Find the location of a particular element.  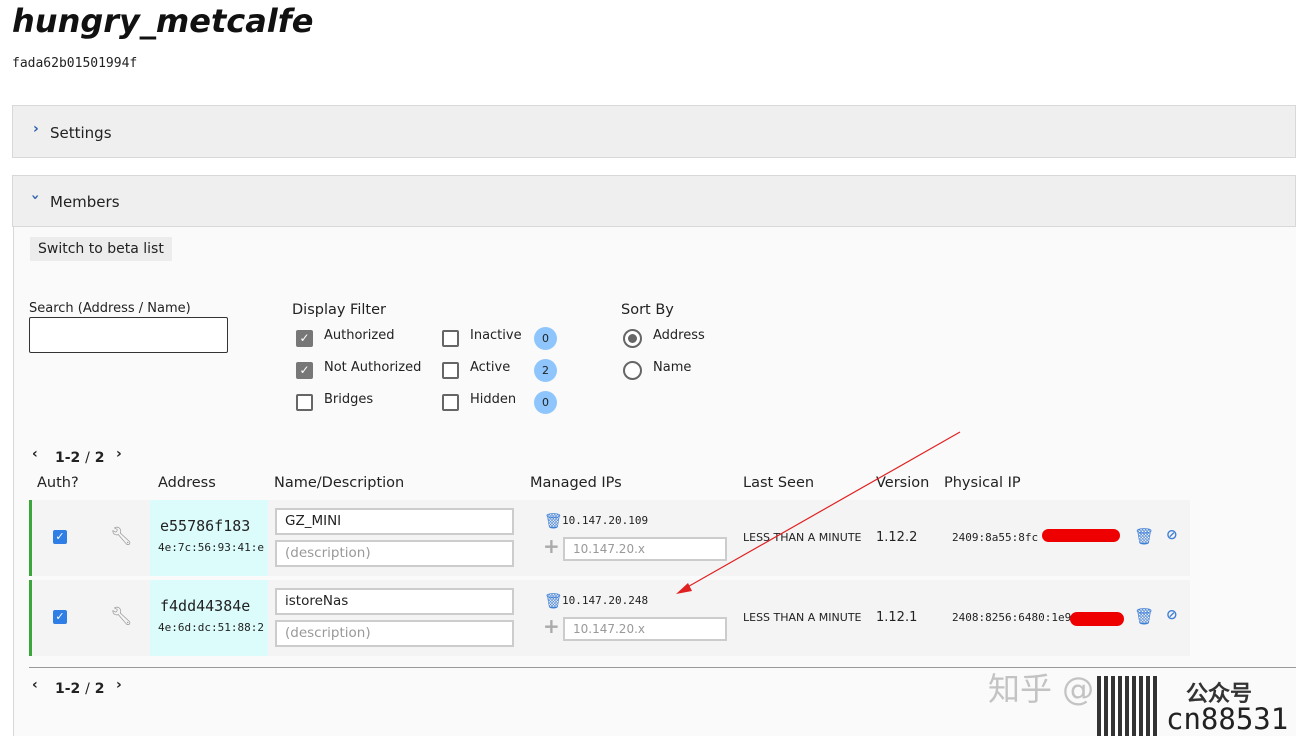

active-checkbox is located at coordinates (450, 370).